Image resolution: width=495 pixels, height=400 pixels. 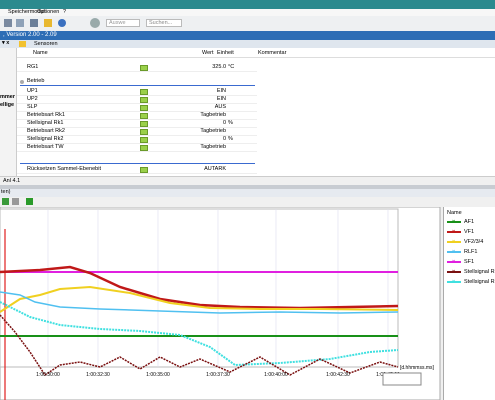 I want to click on panel-text: mmer, so click(x=7, y=97).